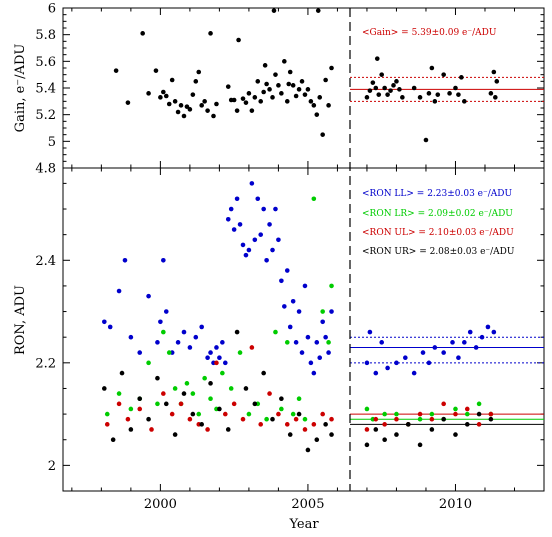 The height and width of the screenshot is (537, 552). Describe the element at coordinates (45, 169) in the screenshot. I see `bottom-y-tick-label: 4.8` at that location.